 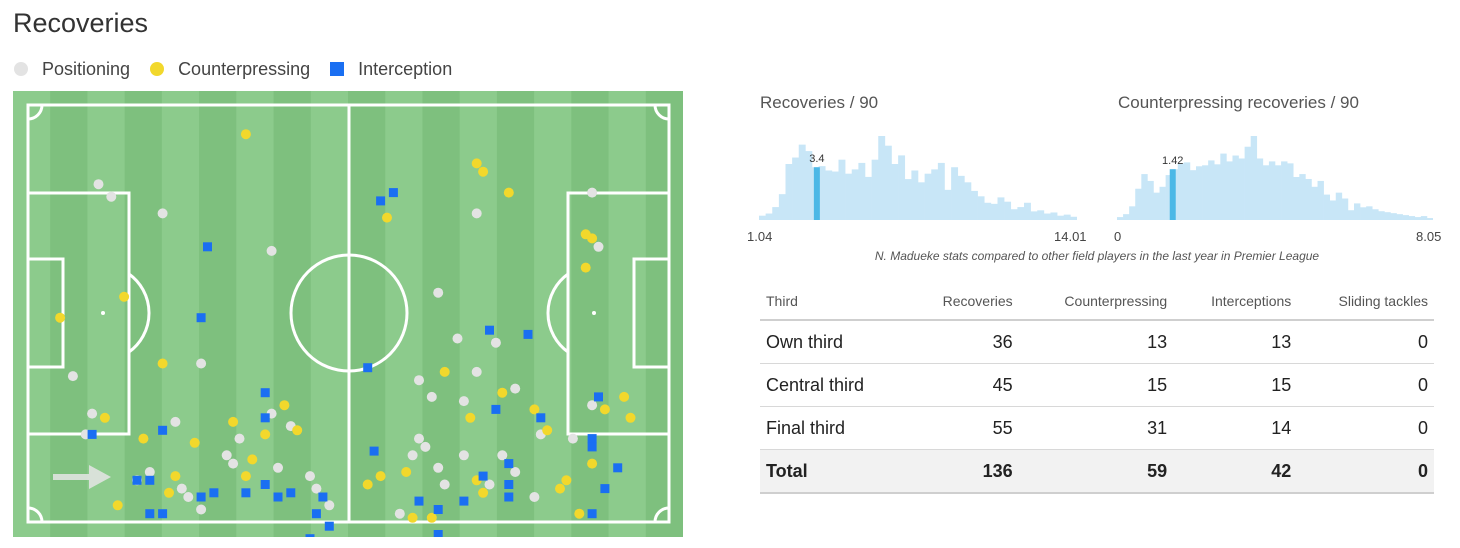 What do you see at coordinates (834, 342) in the screenshot?
I see `table-cell: Own third` at bounding box center [834, 342].